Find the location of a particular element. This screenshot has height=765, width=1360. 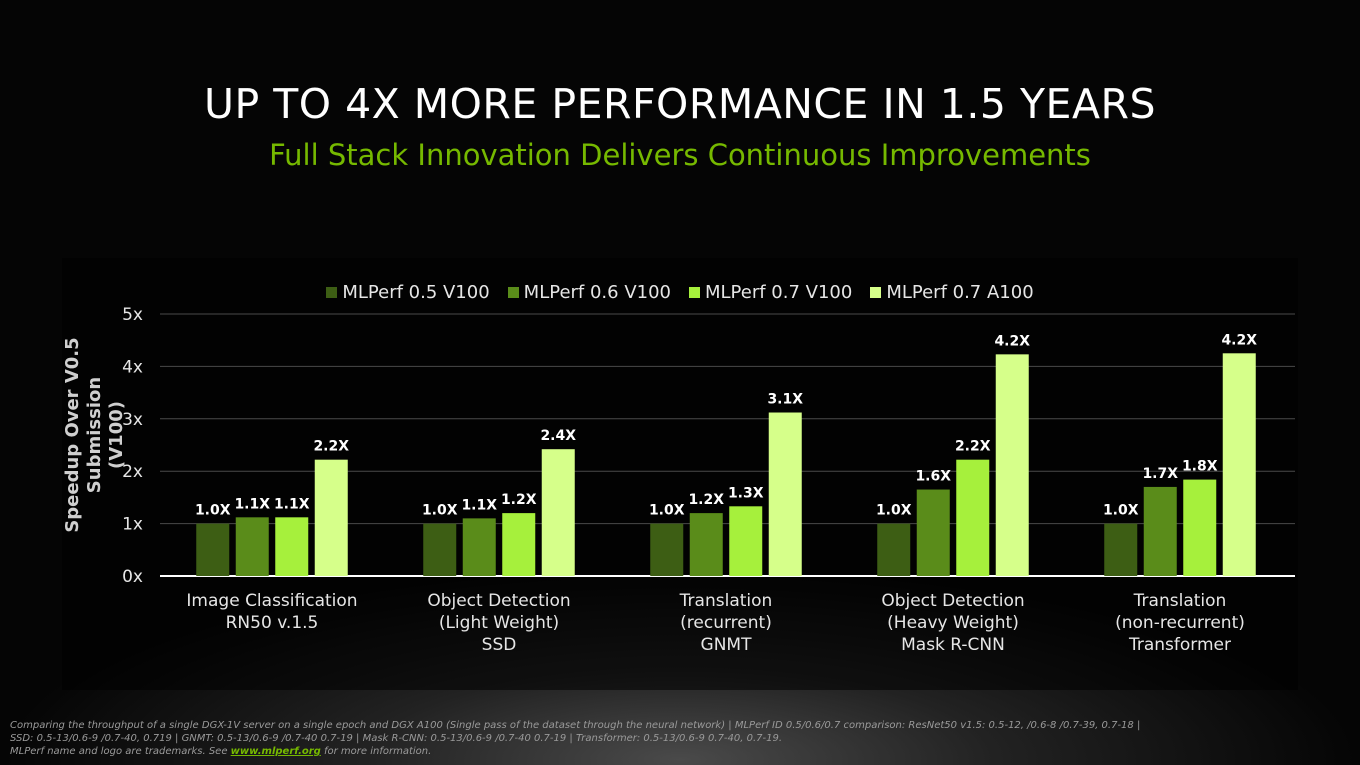

data-label: 3.1X is located at coordinates (785, 400).